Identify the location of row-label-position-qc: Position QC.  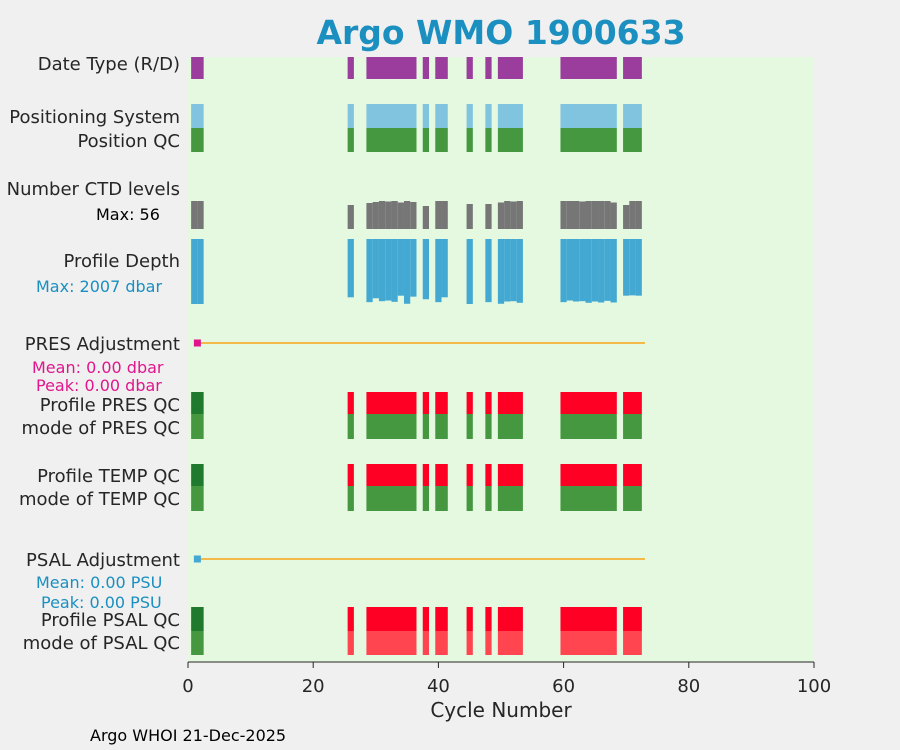
(128, 141).